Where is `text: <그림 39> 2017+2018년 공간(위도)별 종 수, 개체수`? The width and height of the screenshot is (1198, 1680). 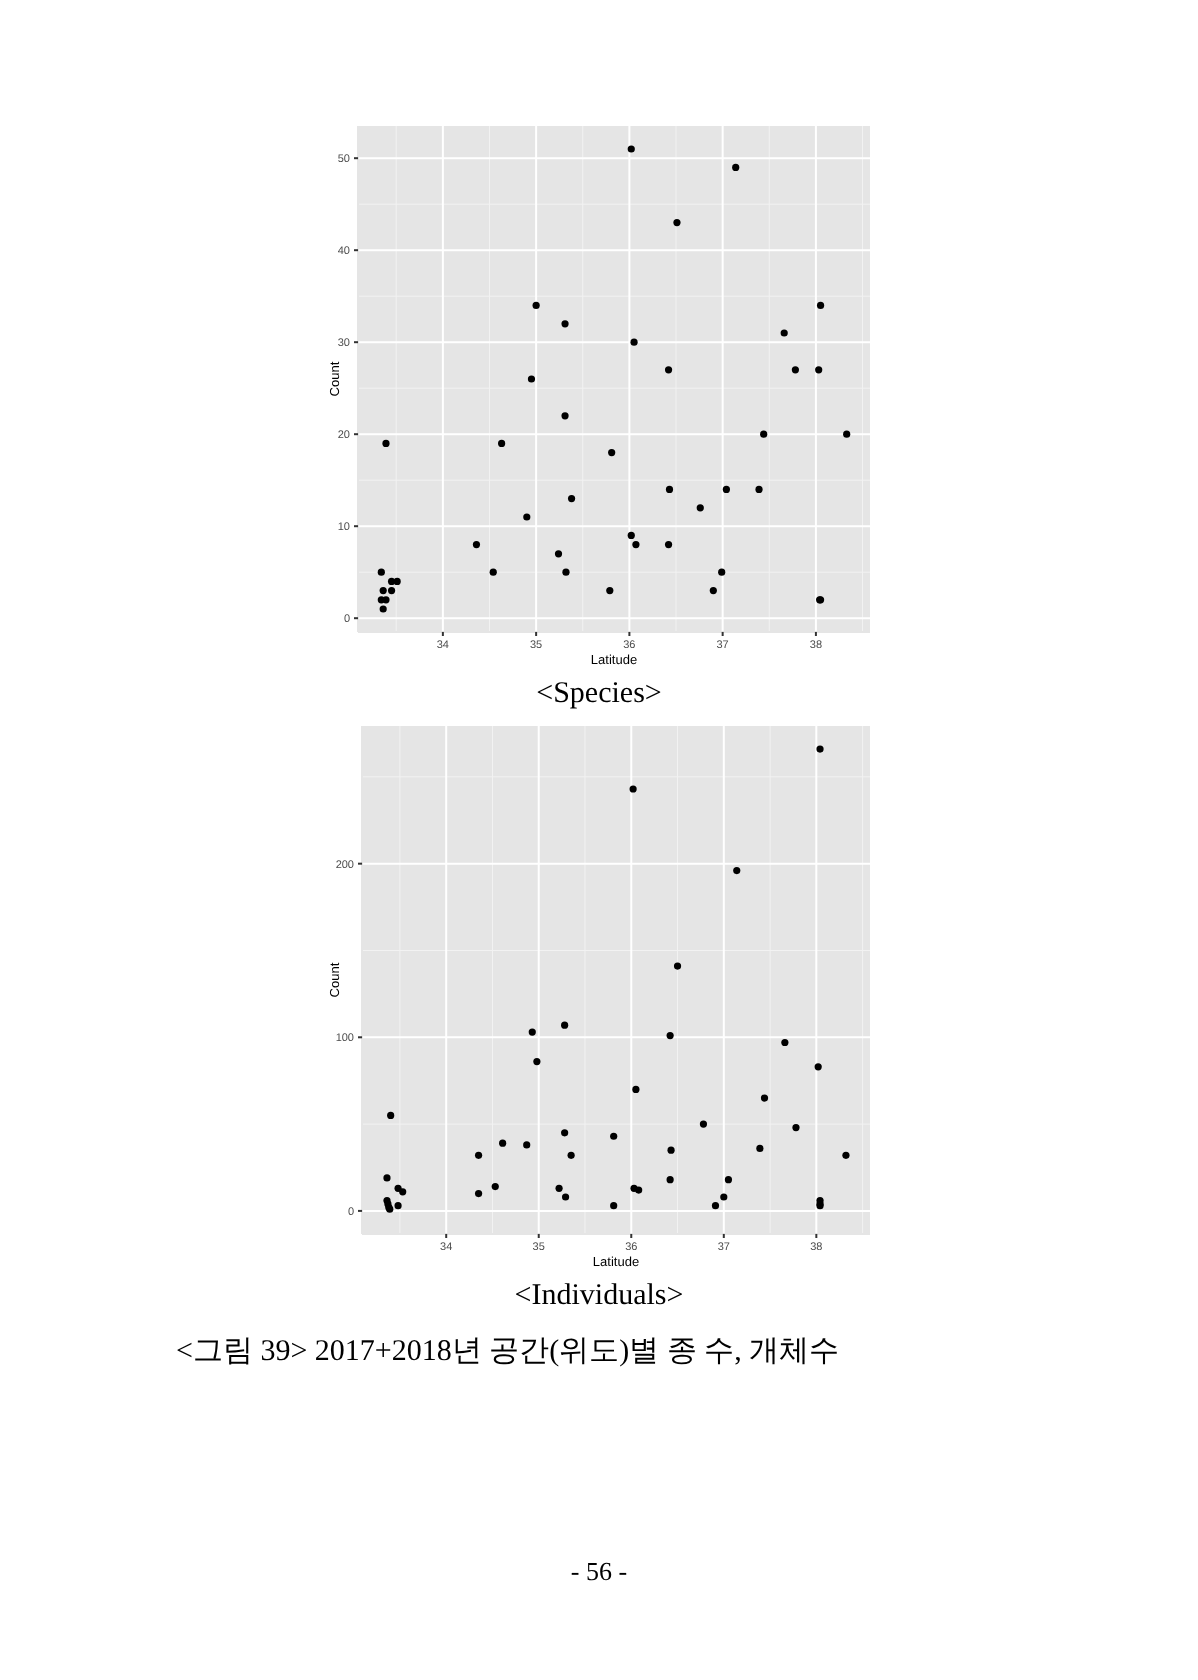
text: <그림 39> 2017+2018년 공간(위도)별 종 수, 개체수 is located at coordinates (508, 1352).